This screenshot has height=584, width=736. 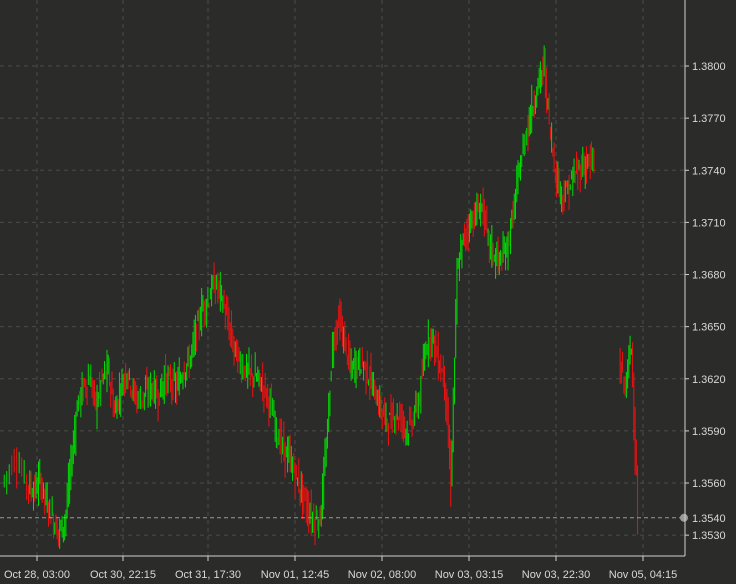 What do you see at coordinates (709, 484) in the screenshot?
I see `y-tick-label: 1.3560` at bounding box center [709, 484].